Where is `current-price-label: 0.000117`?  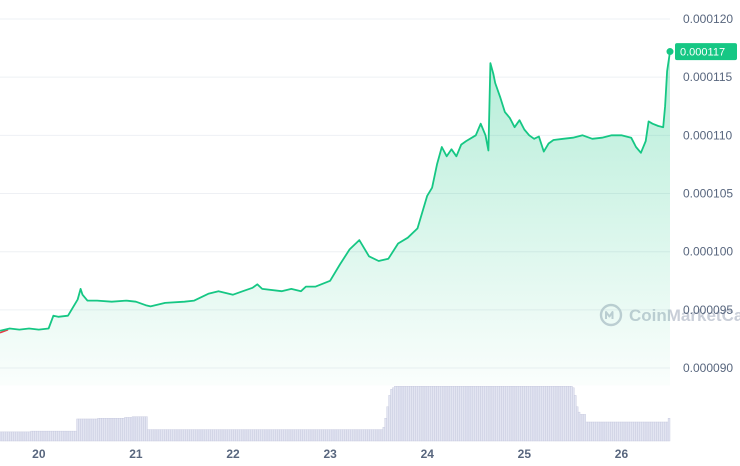
current-price-label: 0.000117 is located at coordinates (702, 53).